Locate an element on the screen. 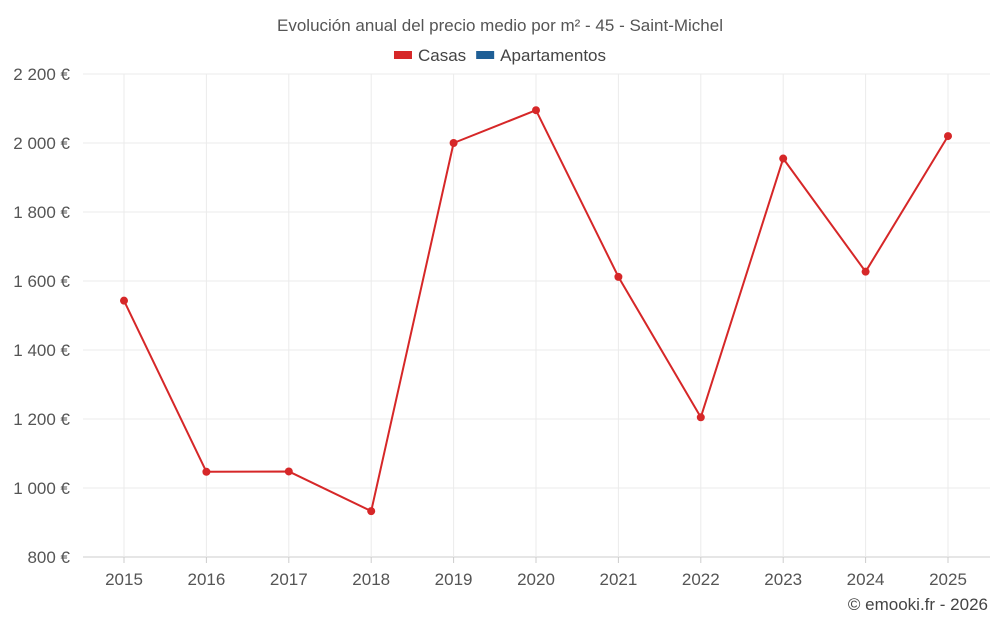 This screenshot has width=1000, height=630. y-tick-label: 1 200 € is located at coordinates (41, 419).